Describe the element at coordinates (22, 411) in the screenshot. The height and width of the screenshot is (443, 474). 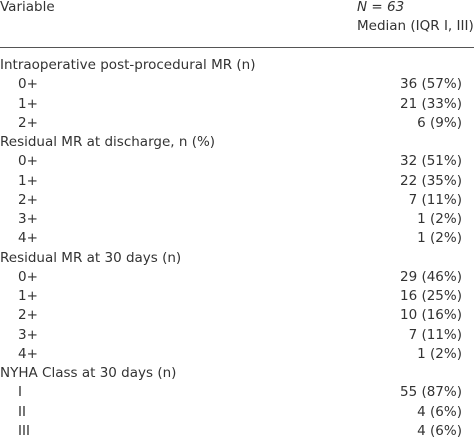
I see `row-label: II` at that location.